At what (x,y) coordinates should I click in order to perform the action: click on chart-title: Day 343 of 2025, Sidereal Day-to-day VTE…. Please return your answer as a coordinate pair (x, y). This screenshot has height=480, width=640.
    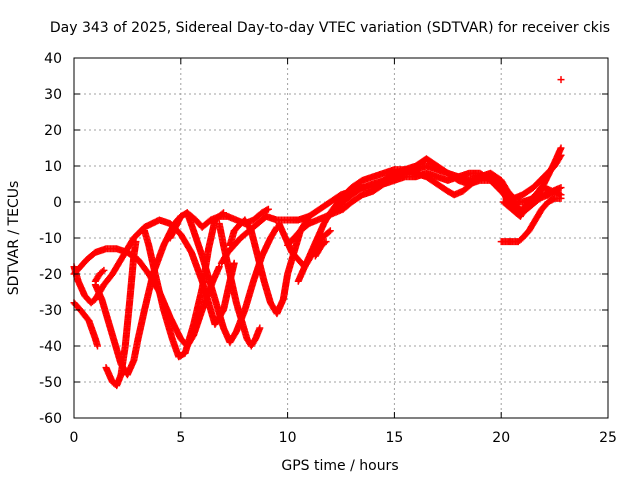
    Looking at the image, I should click on (330, 28).